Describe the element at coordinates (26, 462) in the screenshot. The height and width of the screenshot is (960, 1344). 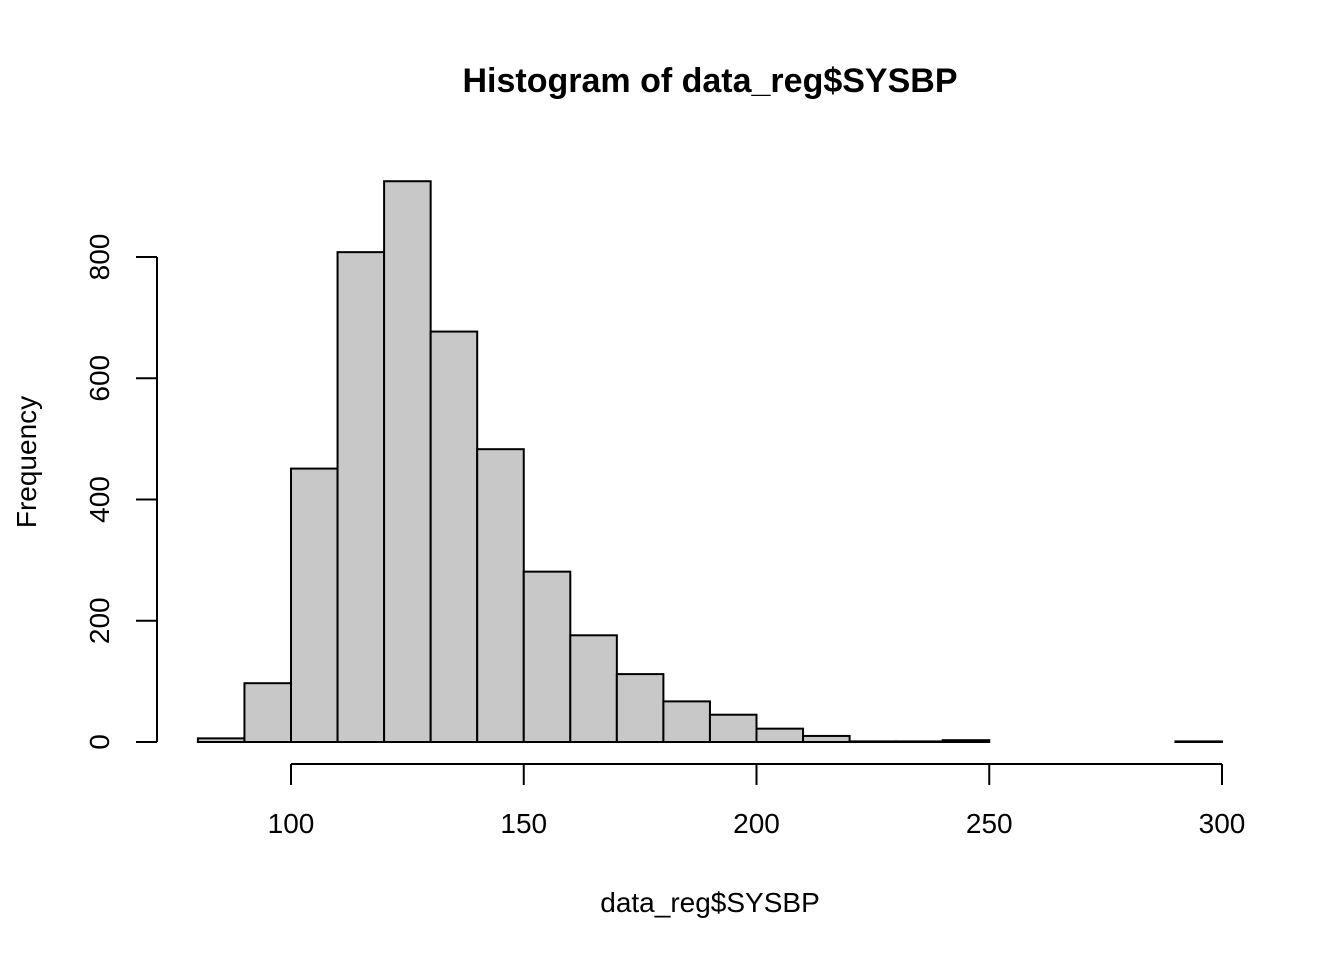
I see `y-axis-label: Frequency` at that location.